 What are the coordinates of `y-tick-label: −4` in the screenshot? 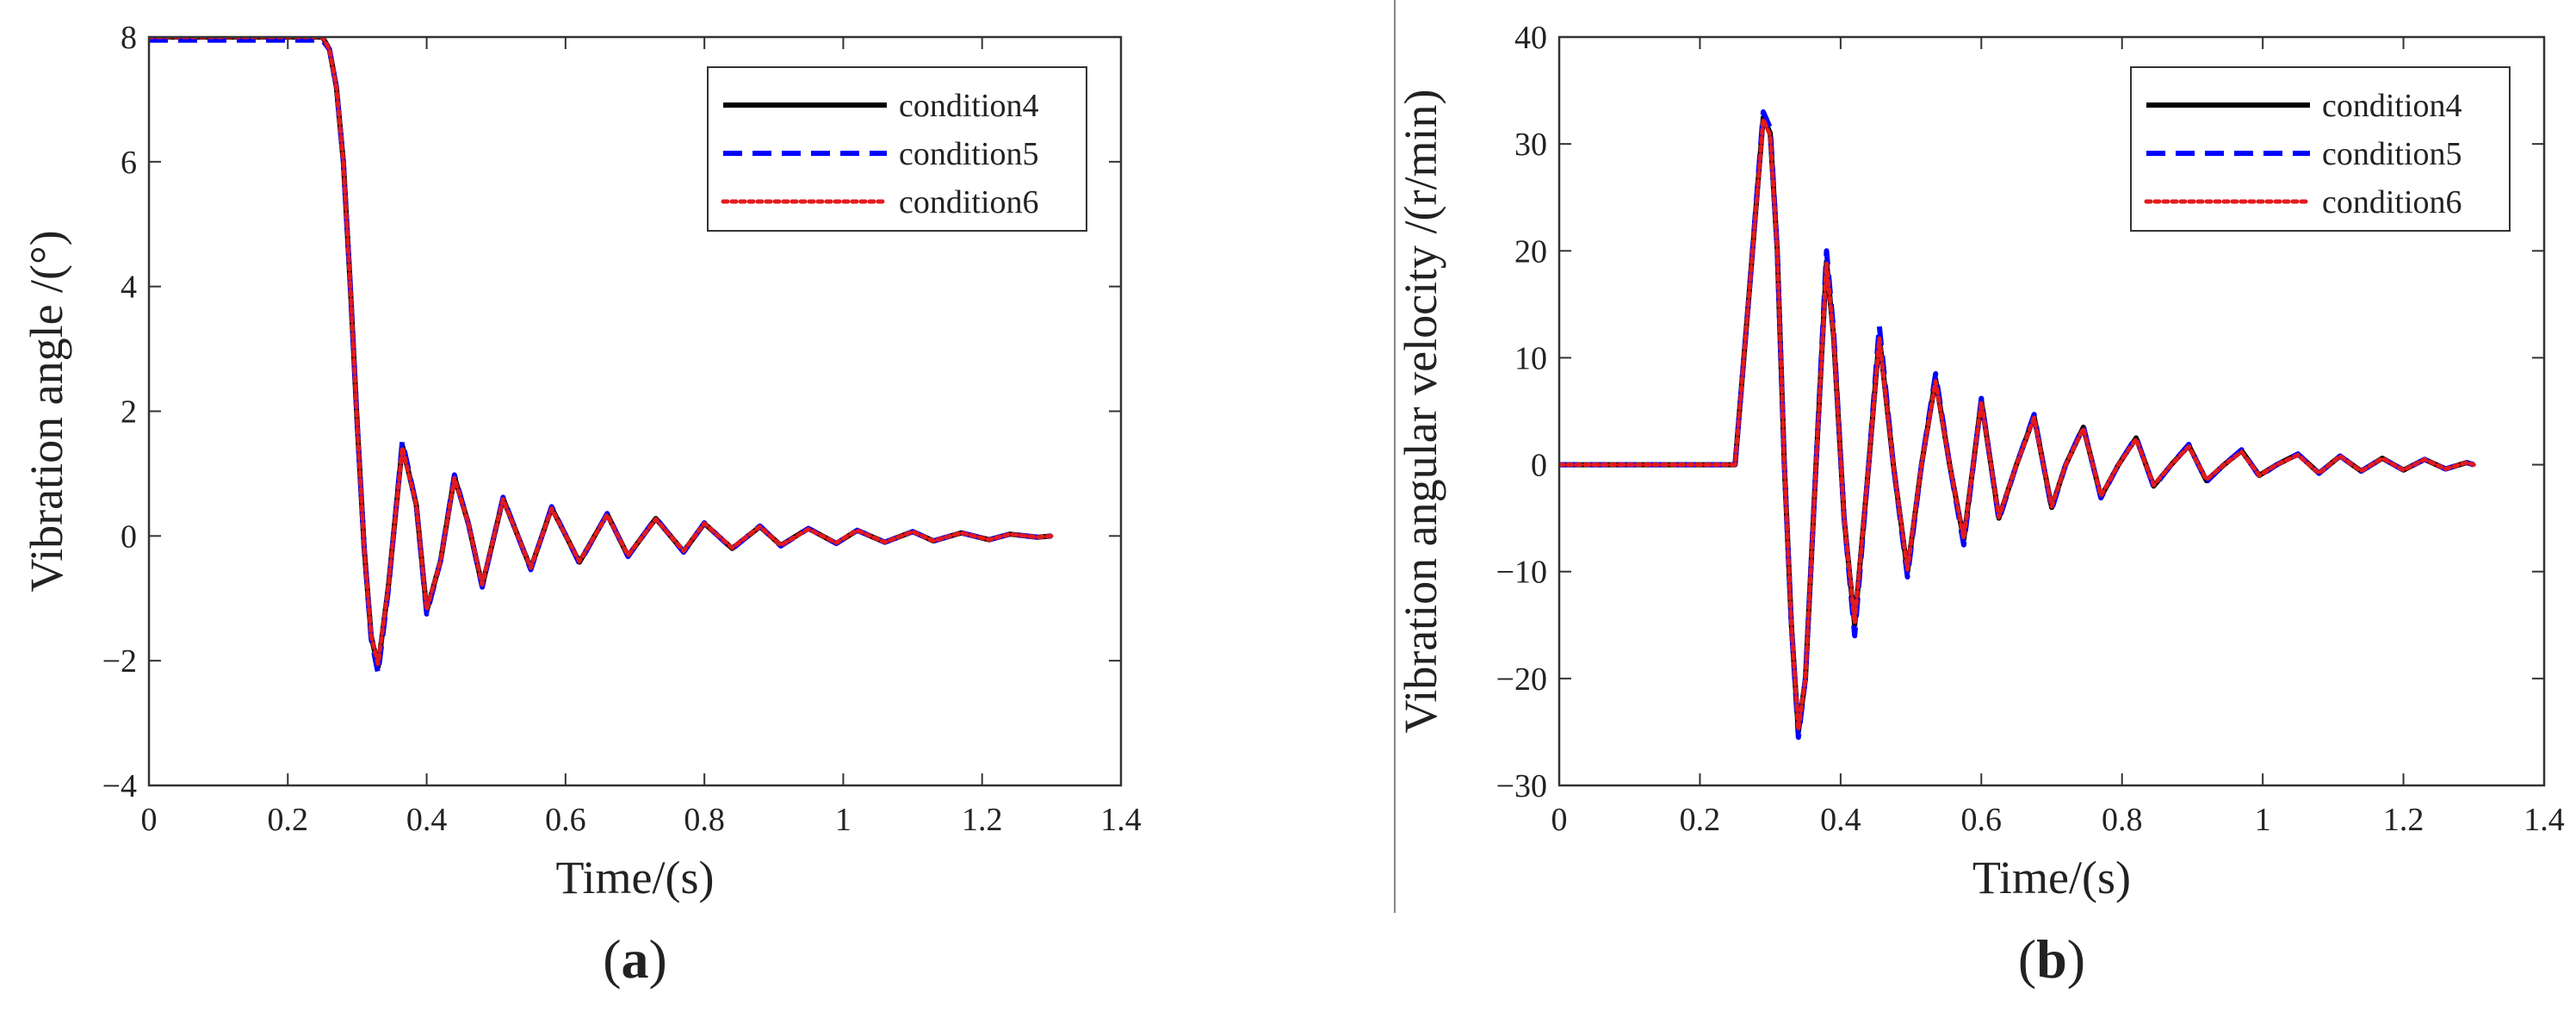 It's located at (120, 786).